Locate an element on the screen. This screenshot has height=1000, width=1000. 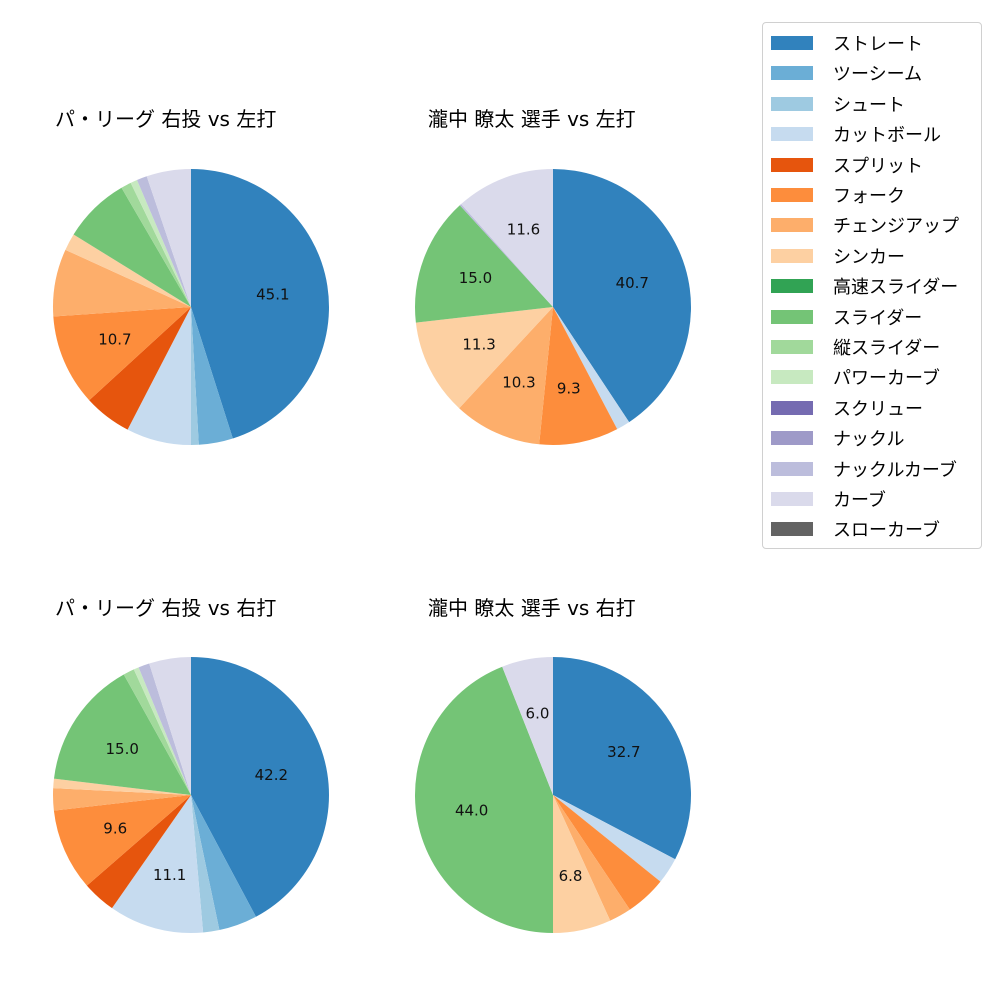
legend-label: スライダー is located at coordinates (878, 318).